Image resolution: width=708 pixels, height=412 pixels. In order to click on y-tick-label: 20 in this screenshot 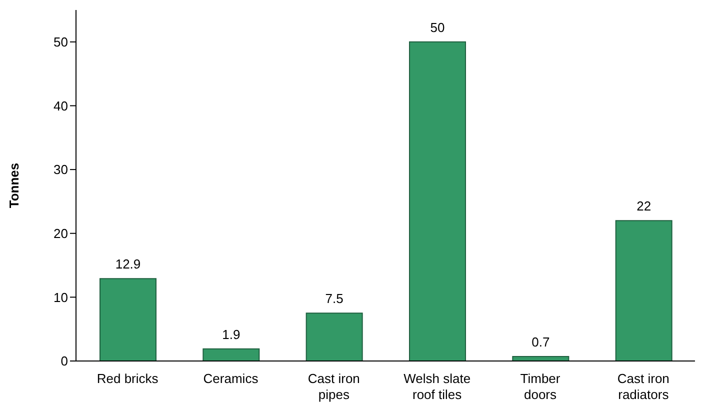, I will do `click(61, 233)`.